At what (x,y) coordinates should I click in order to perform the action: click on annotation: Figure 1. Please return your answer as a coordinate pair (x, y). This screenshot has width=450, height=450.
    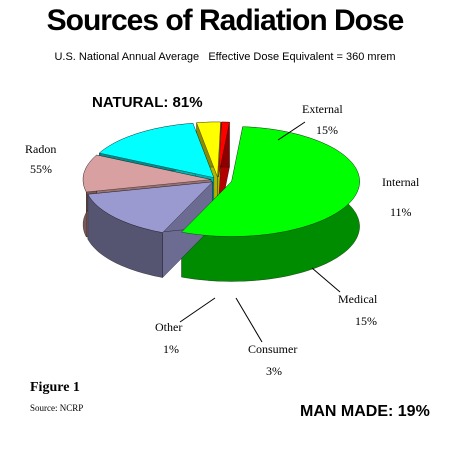
    Looking at the image, I should click on (55, 387).